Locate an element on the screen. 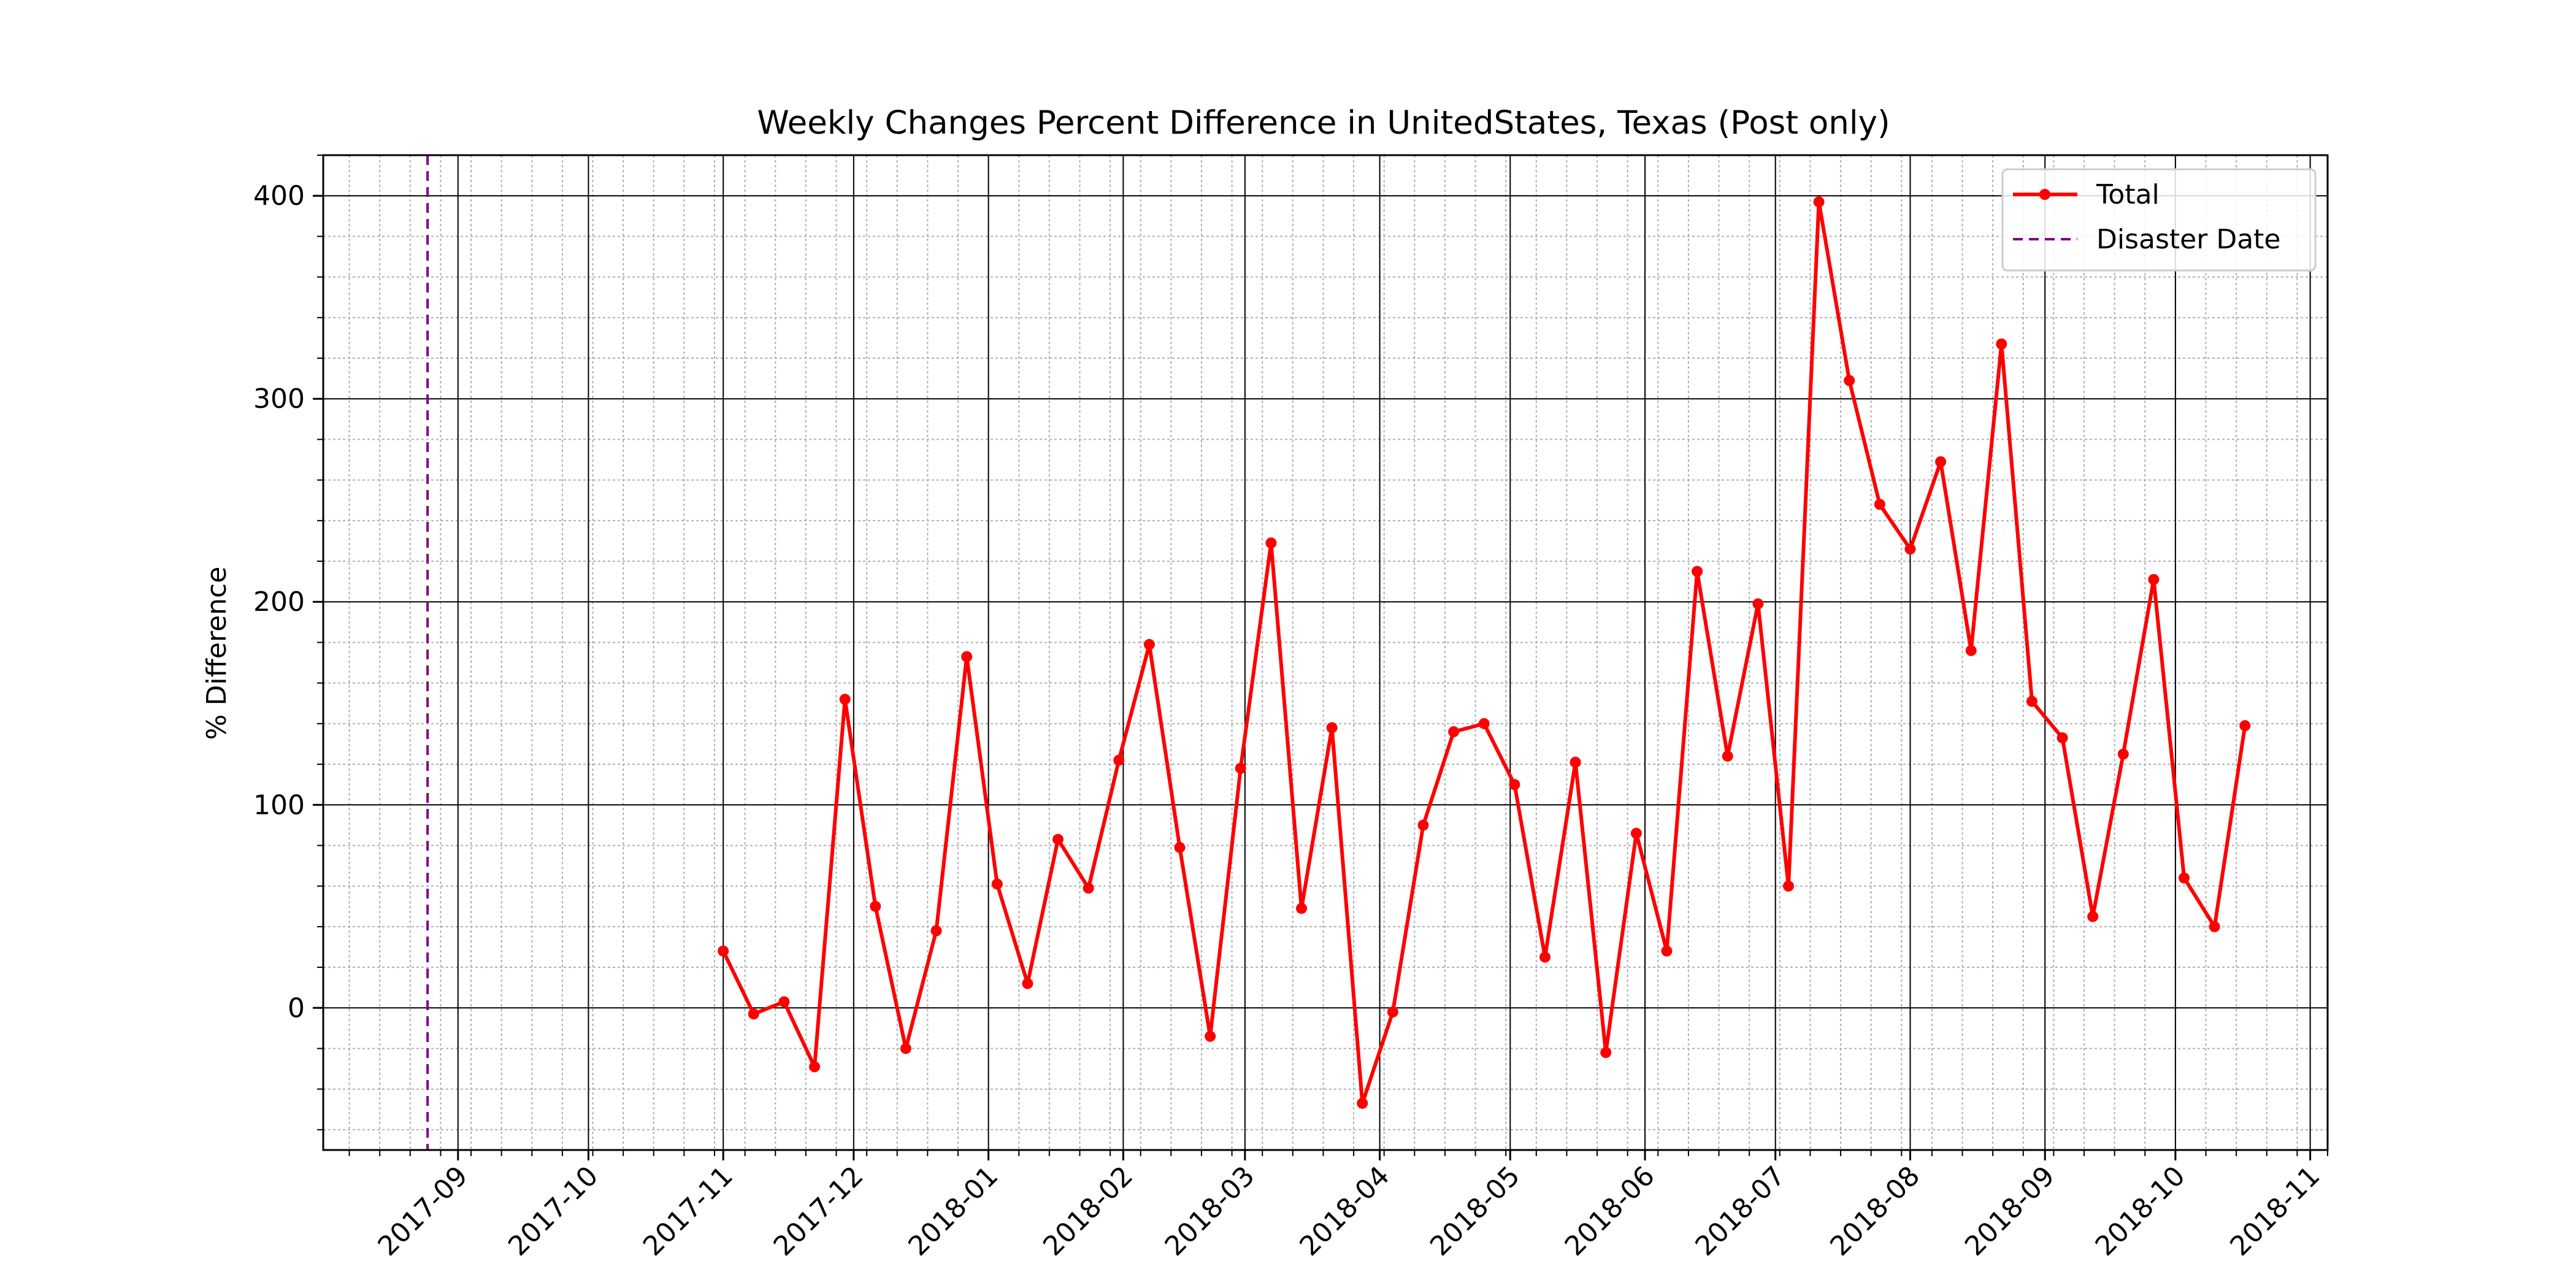 The width and height of the screenshot is (2576, 1288). y-tick-label: 200 is located at coordinates (279, 602).